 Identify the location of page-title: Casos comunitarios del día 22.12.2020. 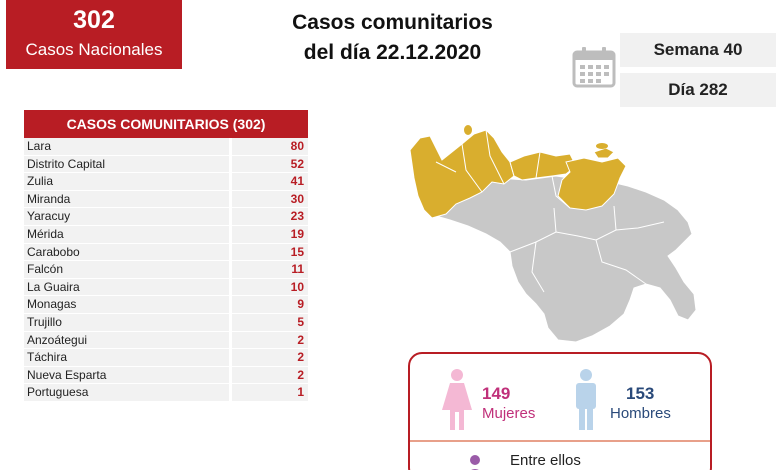
(392, 38).